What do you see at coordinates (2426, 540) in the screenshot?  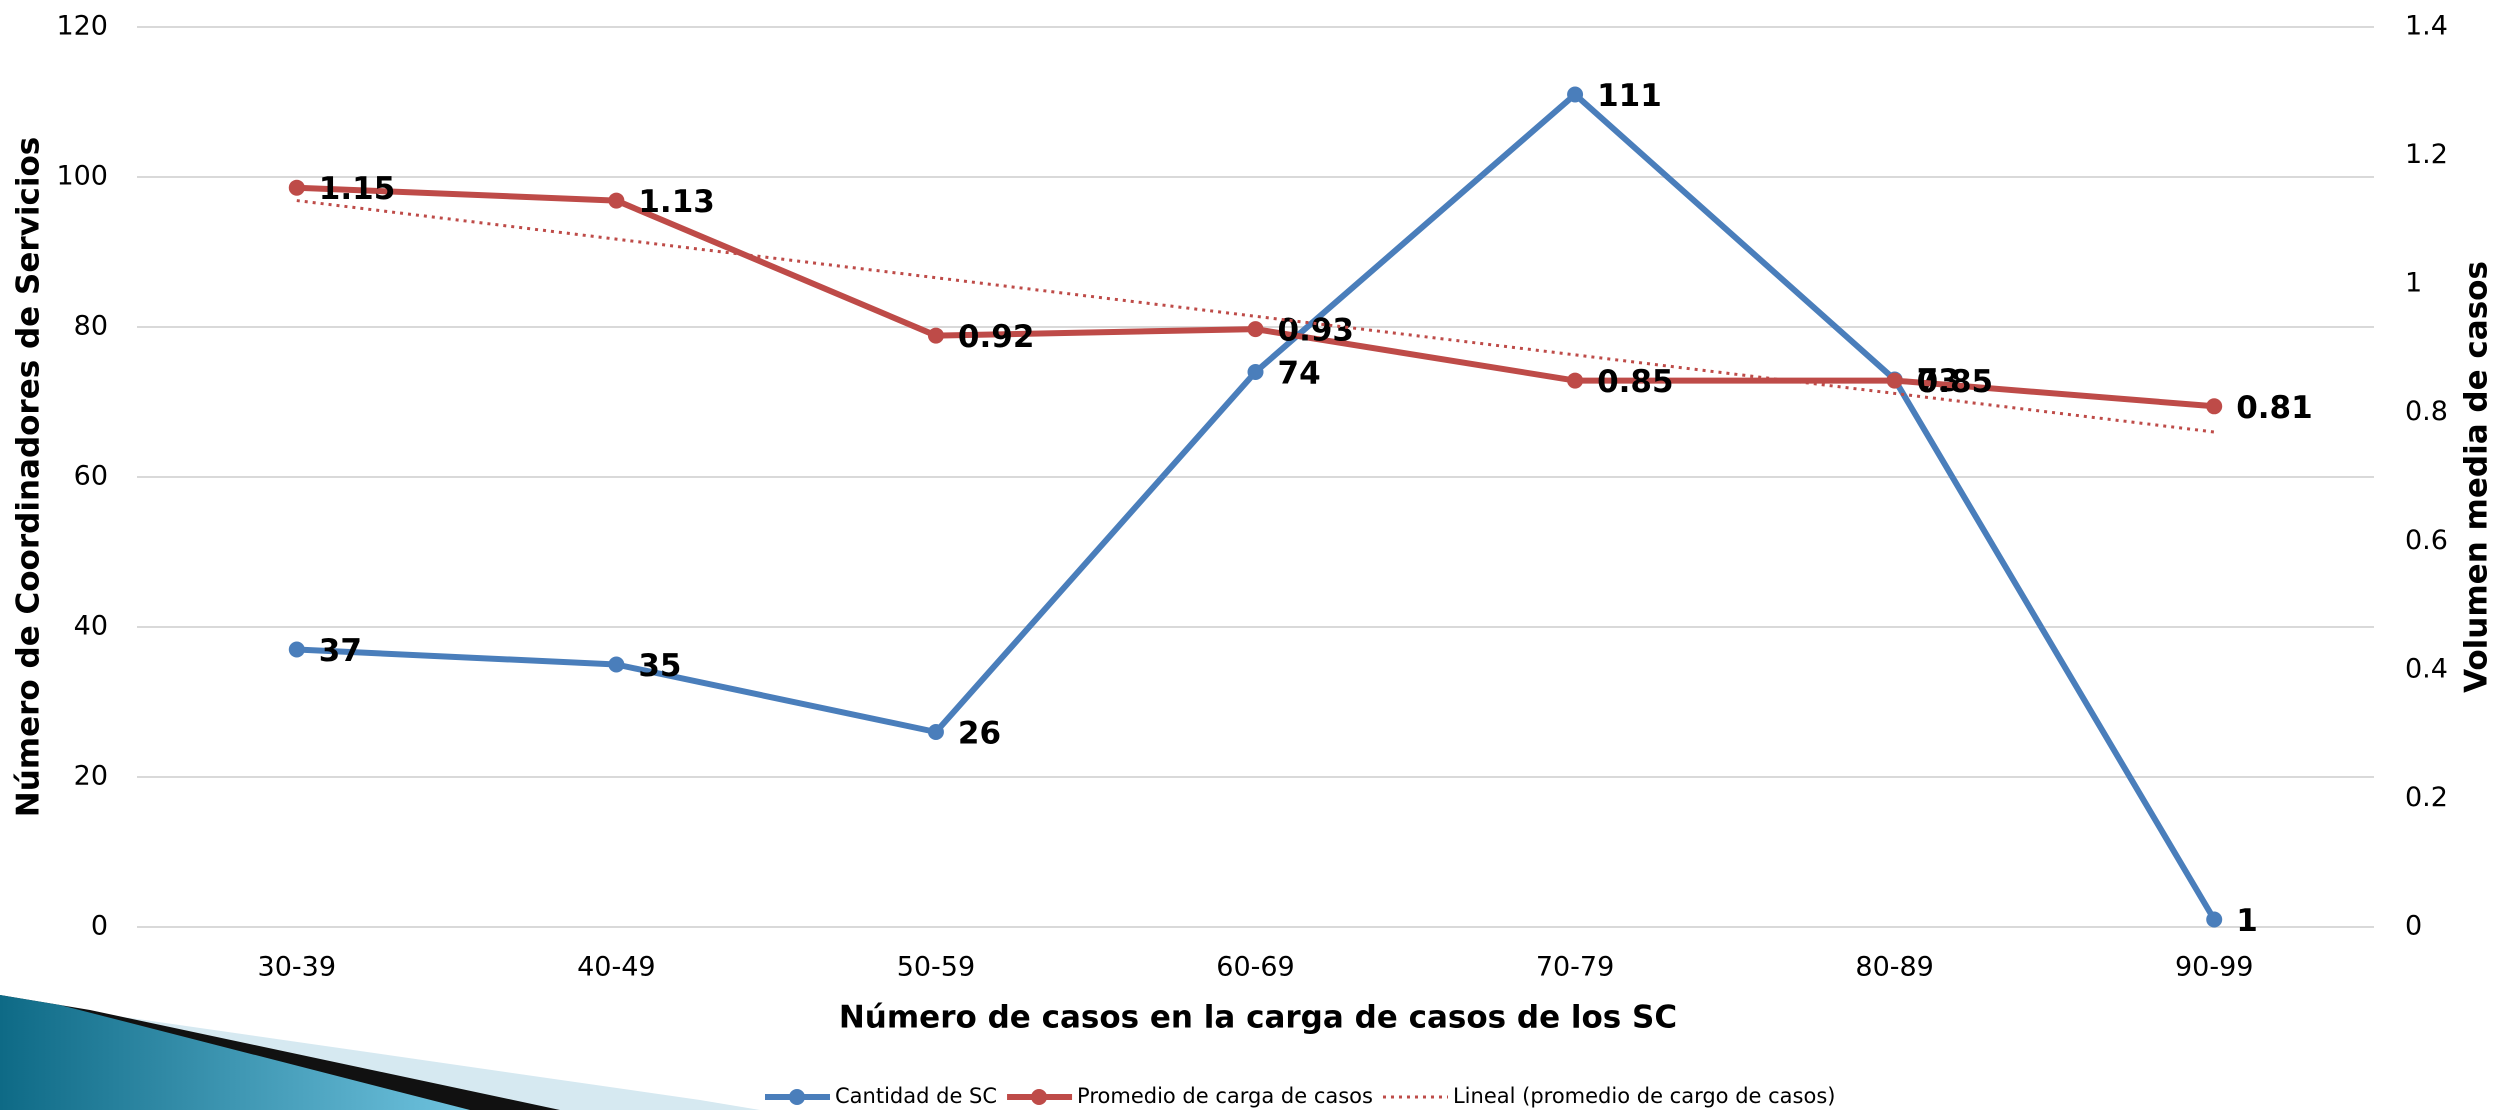 I see `y2-tick-label: 0.6` at bounding box center [2426, 540].